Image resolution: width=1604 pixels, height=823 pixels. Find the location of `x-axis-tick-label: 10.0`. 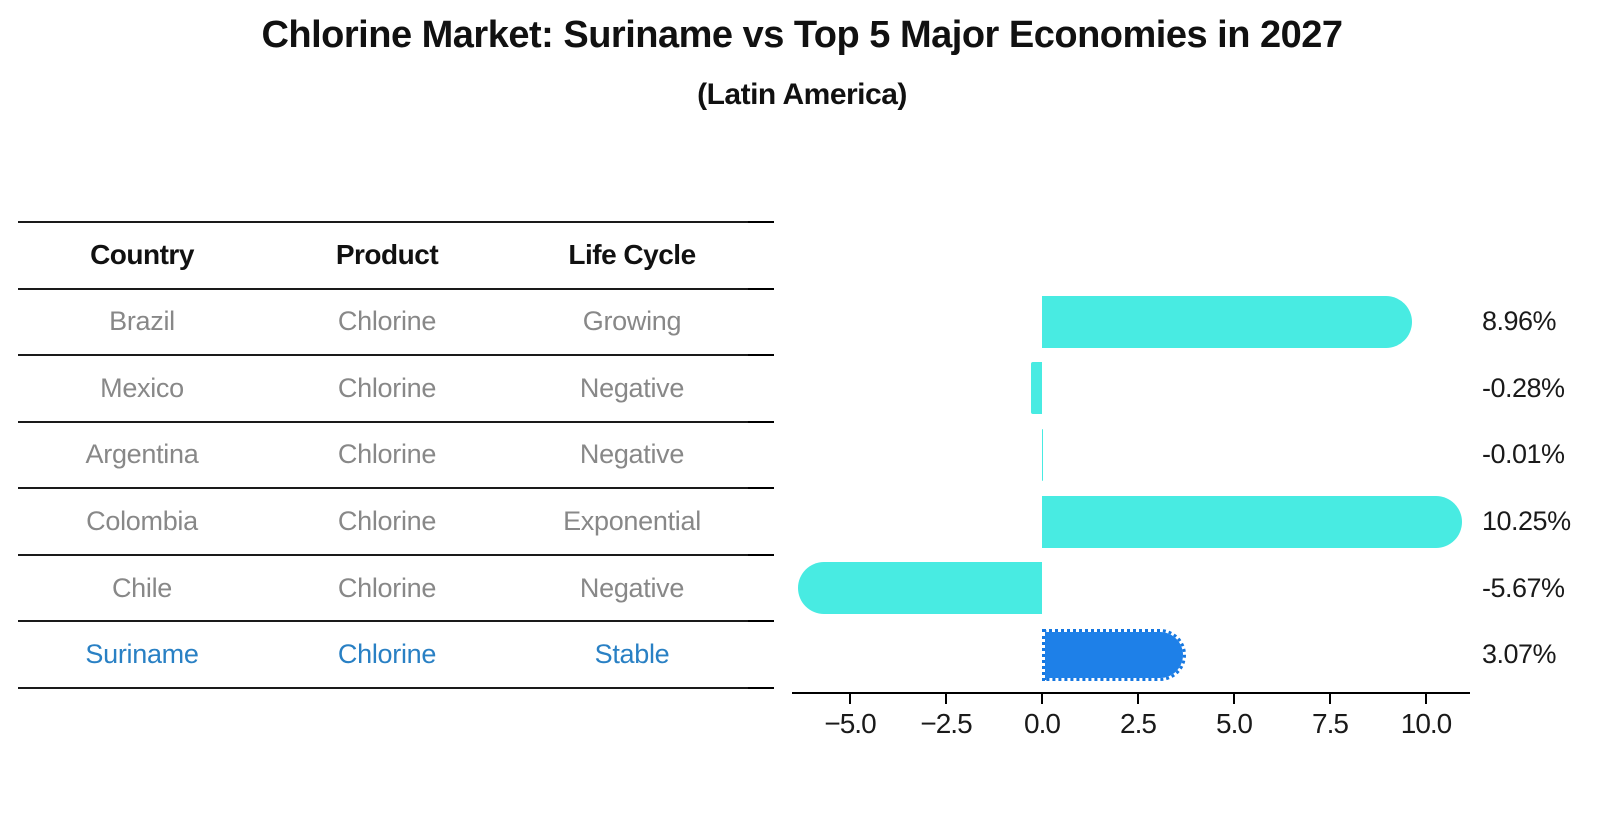

x-axis-tick-label: 10.0 is located at coordinates (1426, 723).